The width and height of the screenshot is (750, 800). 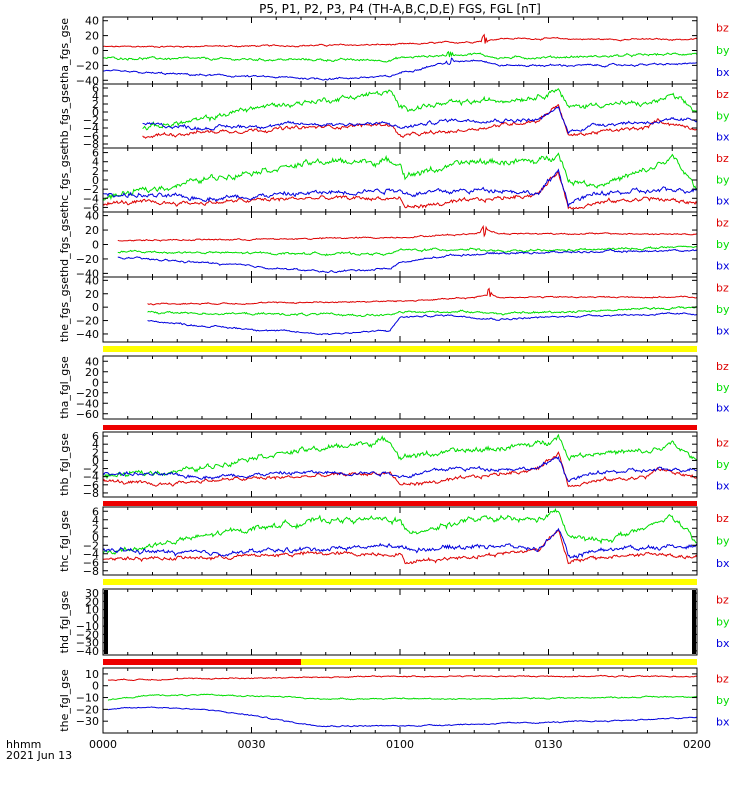 I want to click on y-tick-label: −60, so click(x=87, y=414).